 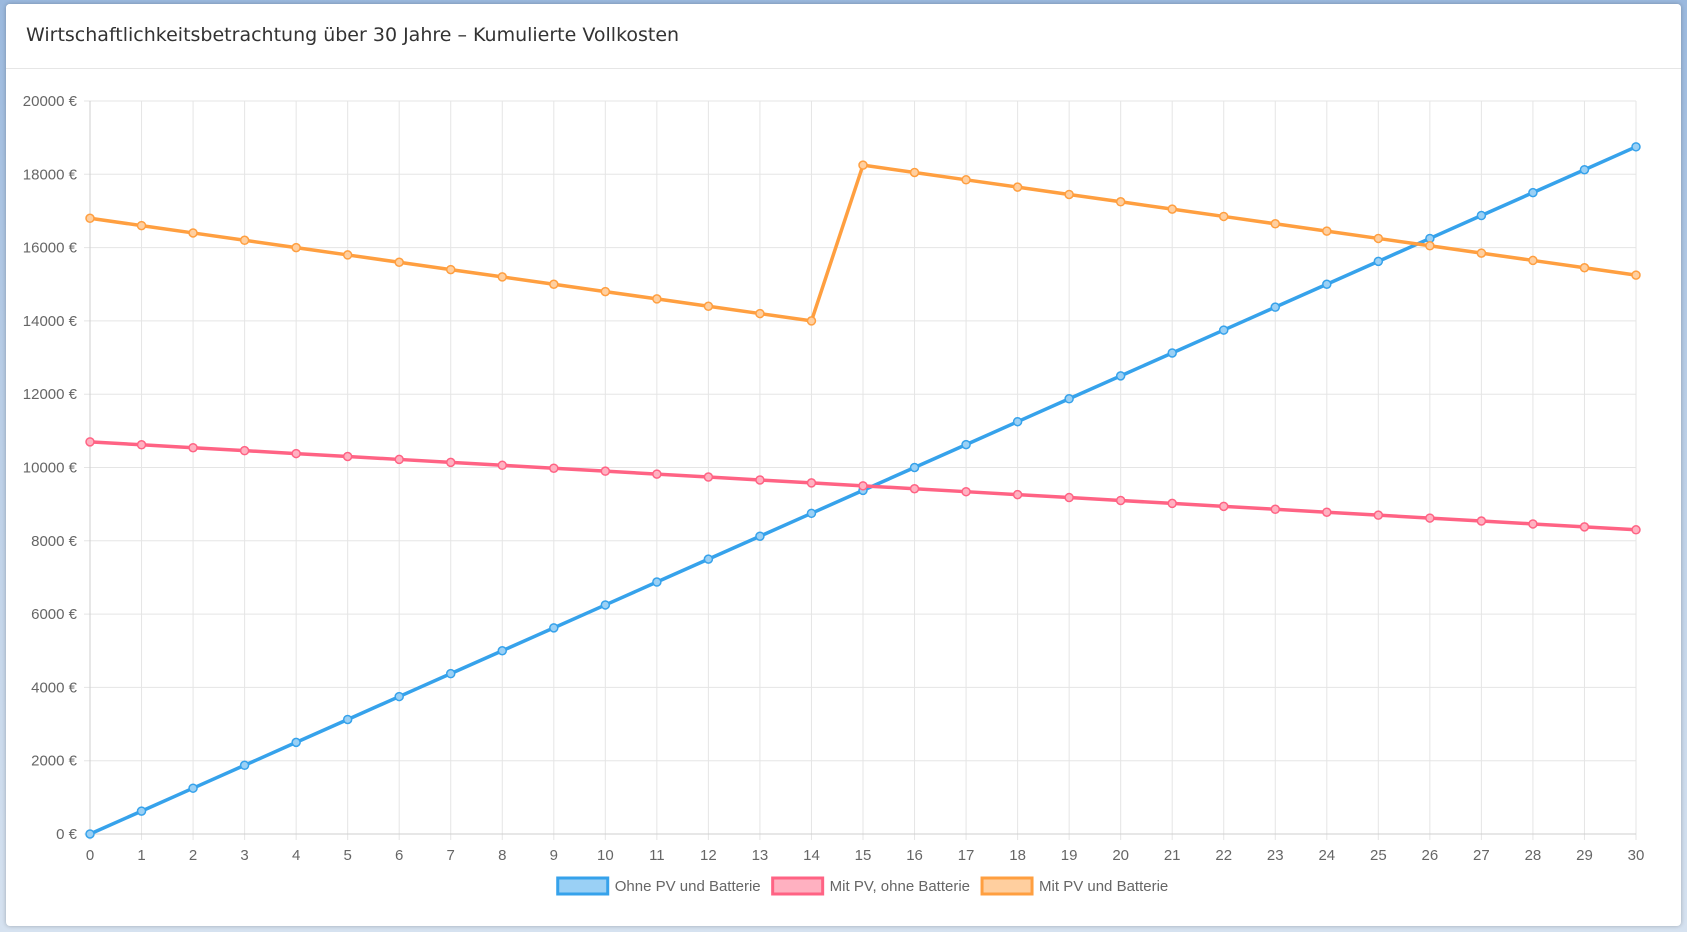 What do you see at coordinates (54, 614) in the screenshot?
I see `y-tick-label: 6000 €` at bounding box center [54, 614].